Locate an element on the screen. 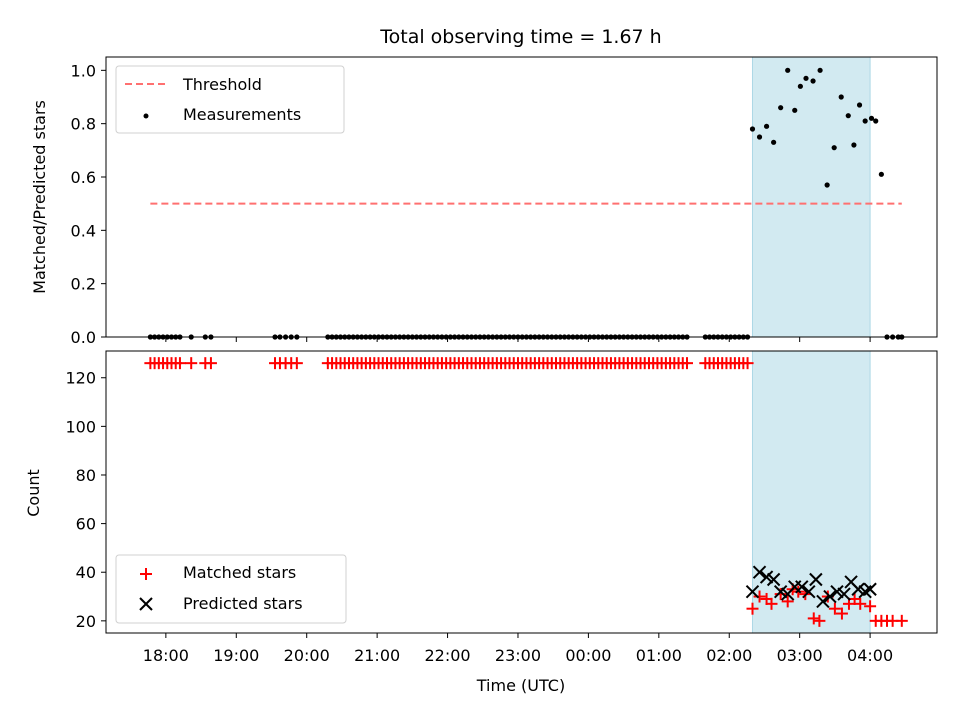  x-tick-label: 18:00 is located at coordinates (166, 655).